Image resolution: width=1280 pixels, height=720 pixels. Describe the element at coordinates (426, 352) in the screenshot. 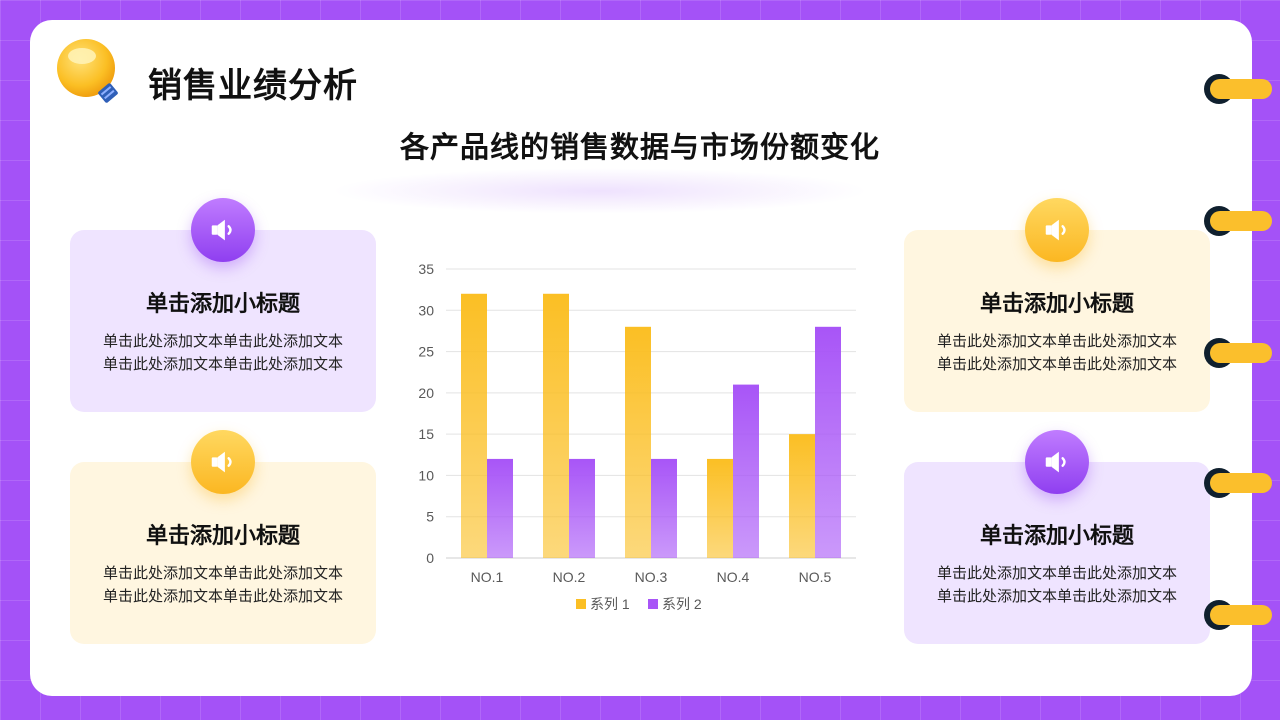

I see `y-tick-label: 25` at that location.